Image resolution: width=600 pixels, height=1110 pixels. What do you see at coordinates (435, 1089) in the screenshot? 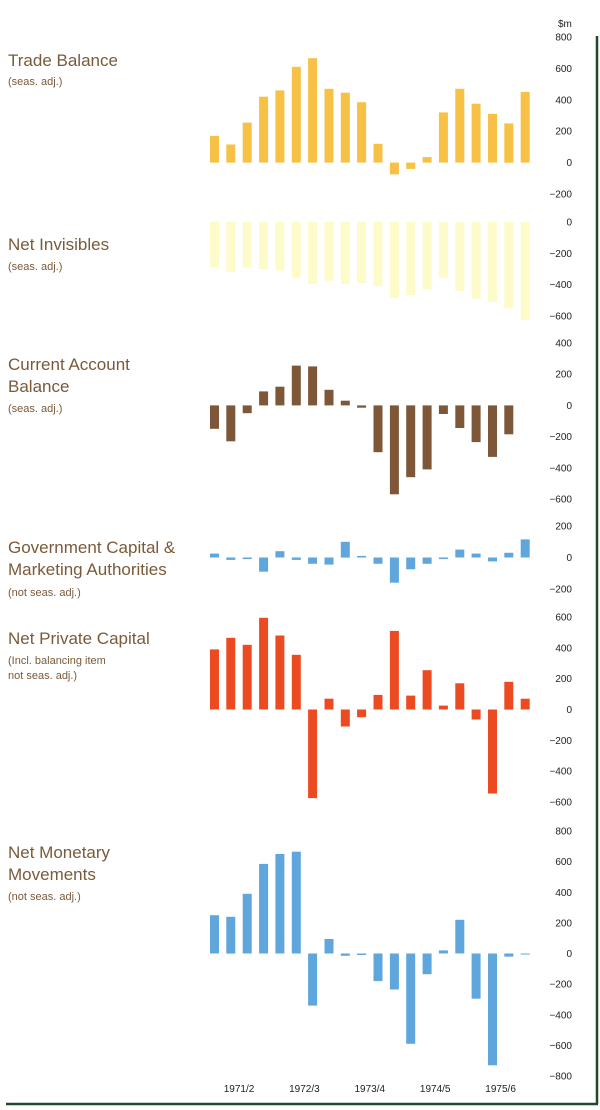
I see `x-tick-label: 1974/5` at bounding box center [435, 1089].